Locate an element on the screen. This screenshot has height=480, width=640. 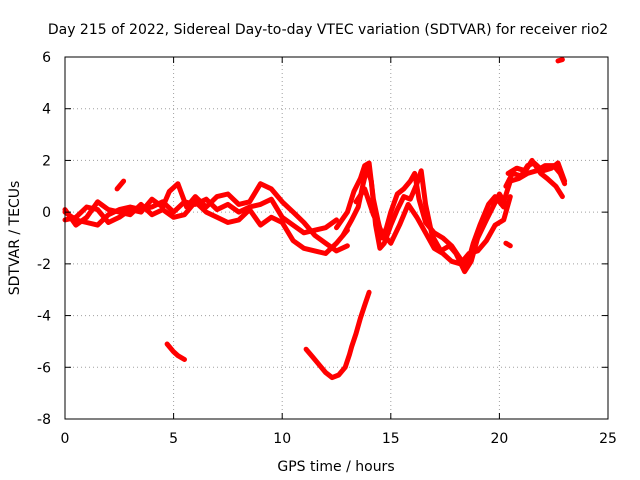
series-noon-b is located at coordinates (424, 220).